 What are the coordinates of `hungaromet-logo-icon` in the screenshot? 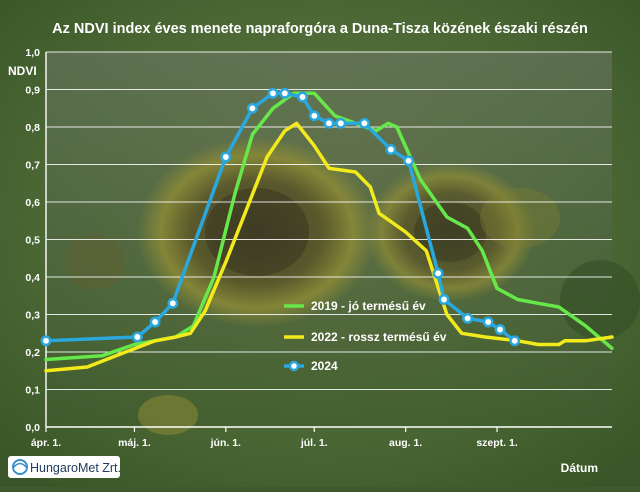 It's located at (20, 467).